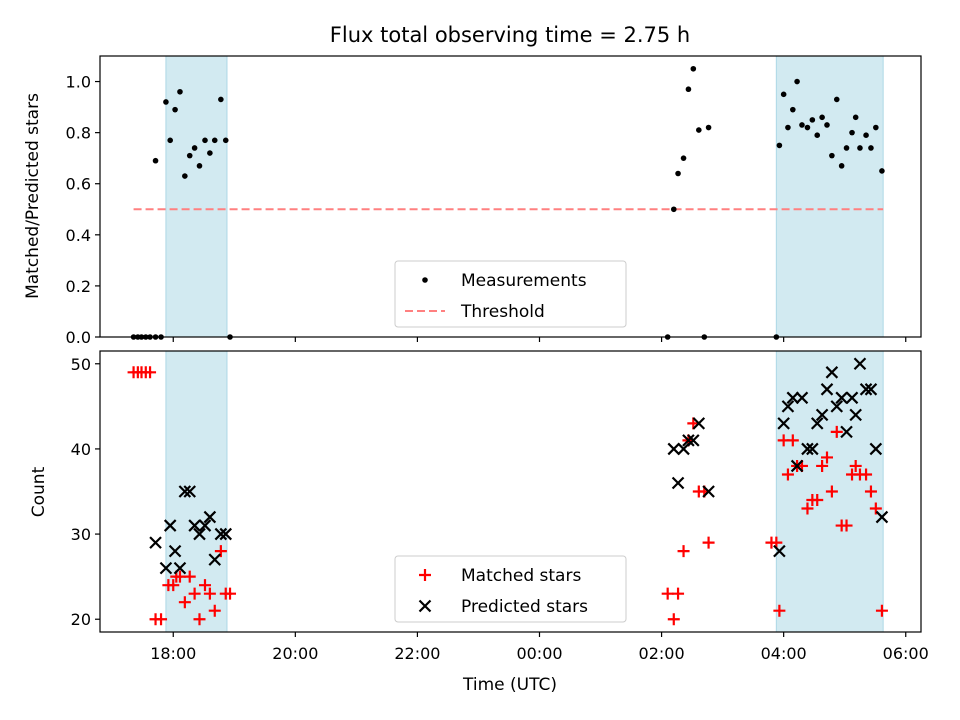 The width and height of the screenshot is (960, 720). I want to click on x-tick-label-0: 18:00, so click(173, 653).